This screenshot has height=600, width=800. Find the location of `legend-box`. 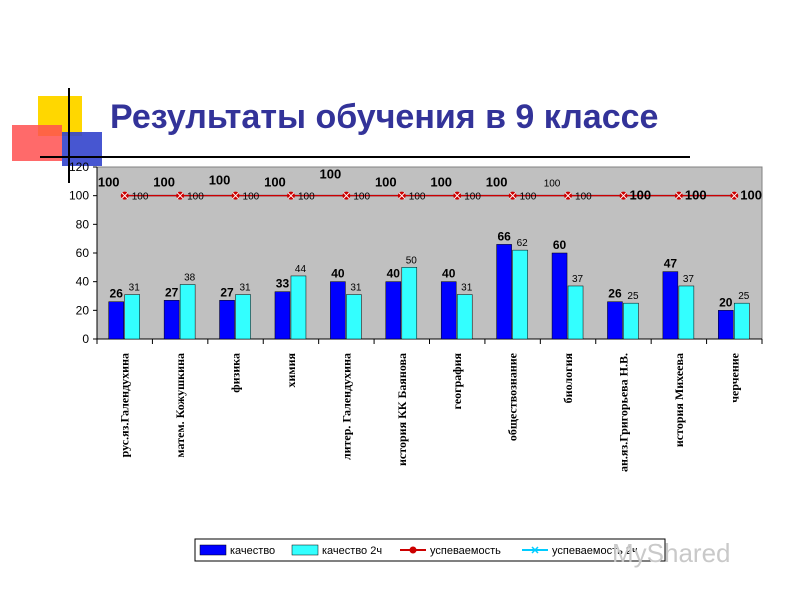

legend-box is located at coordinates (430, 550).